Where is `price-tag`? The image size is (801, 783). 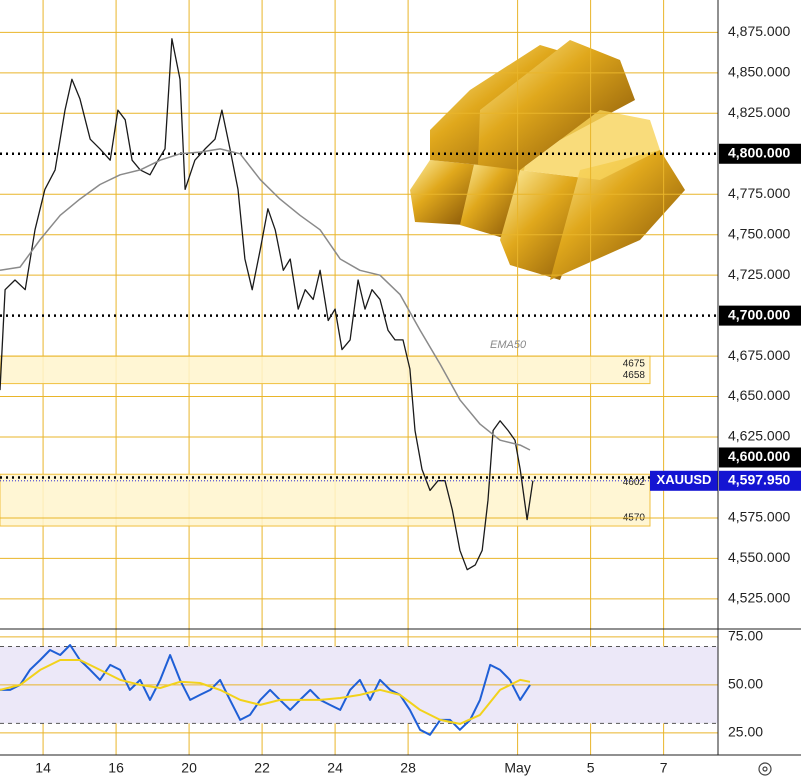
price-tag is located at coordinates (760, 480).